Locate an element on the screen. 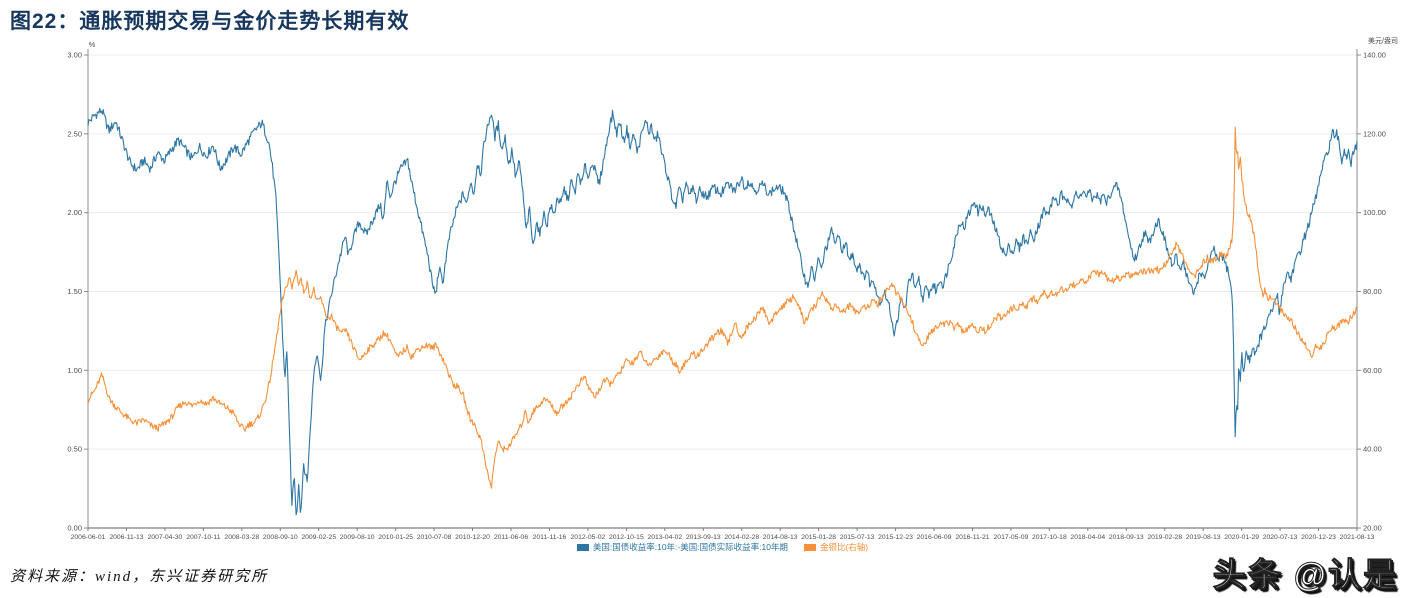 This screenshot has width=1408, height=598. x-axis-tick-label: 2006-11-13 is located at coordinates (126, 537).